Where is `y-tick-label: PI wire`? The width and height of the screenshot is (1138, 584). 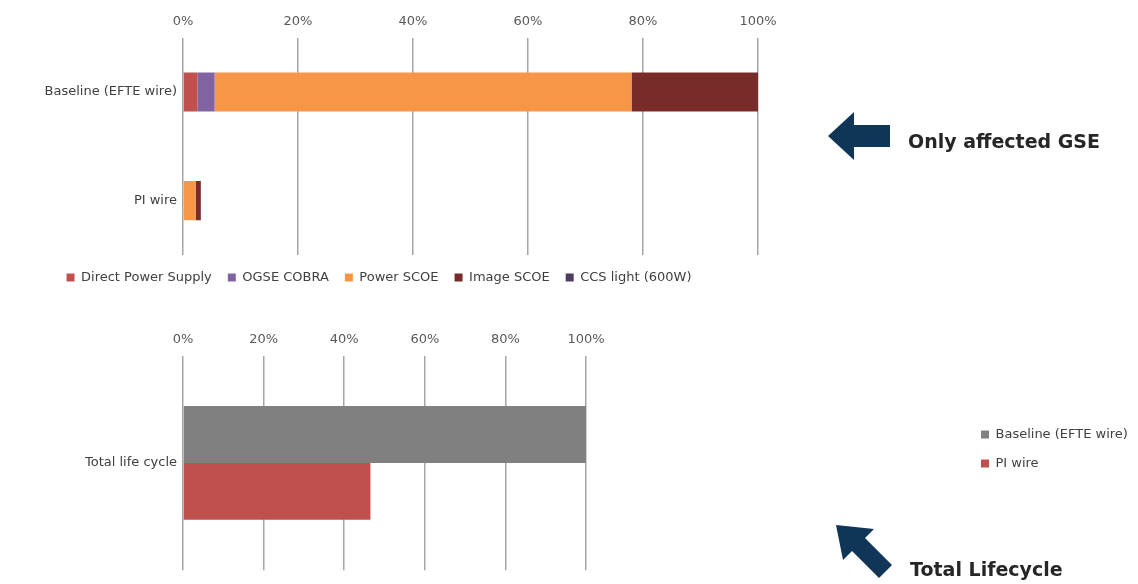 y-tick-label: PI wire is located at coordinates (155, 200).